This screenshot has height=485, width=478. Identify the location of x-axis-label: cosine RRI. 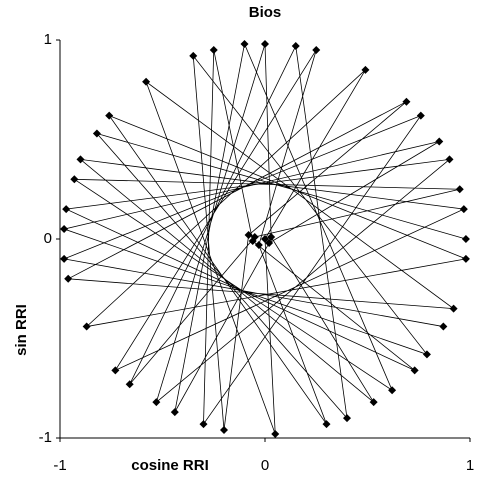
(170, 465).